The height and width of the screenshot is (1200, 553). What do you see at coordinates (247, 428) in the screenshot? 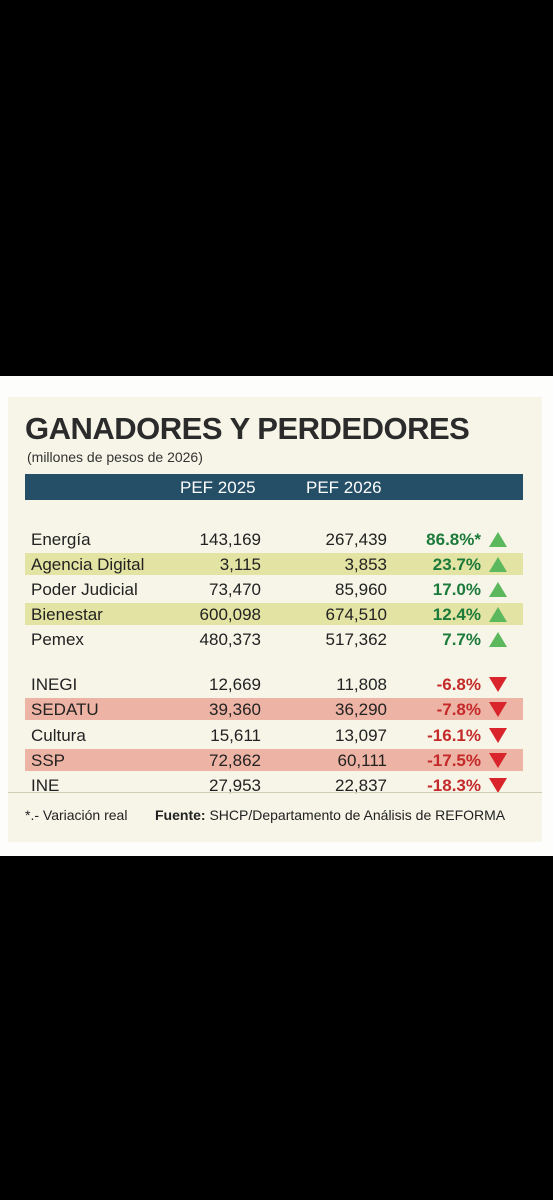
I see `chart-title: GANADORES Y PERDEDORES` at bounding box center [247, 428].